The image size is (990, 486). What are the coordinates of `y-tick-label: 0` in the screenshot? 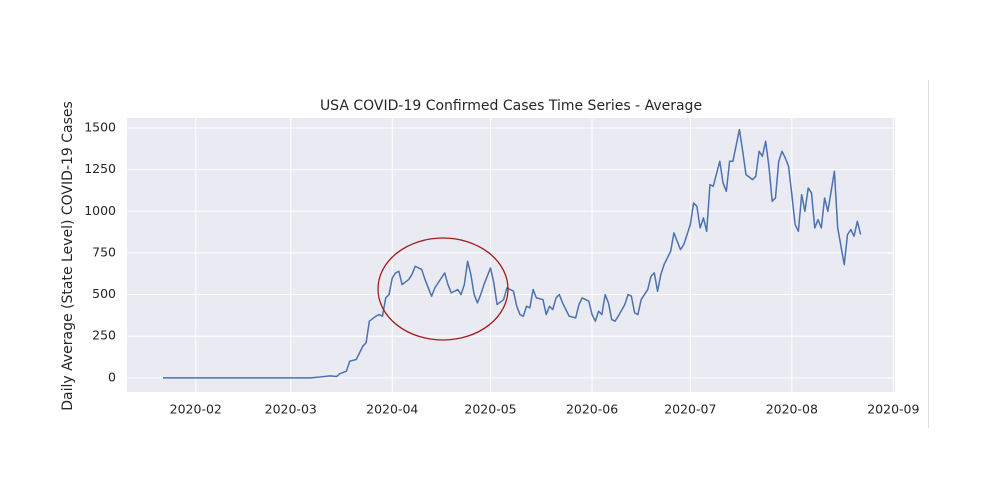 It's located at (112, 376).